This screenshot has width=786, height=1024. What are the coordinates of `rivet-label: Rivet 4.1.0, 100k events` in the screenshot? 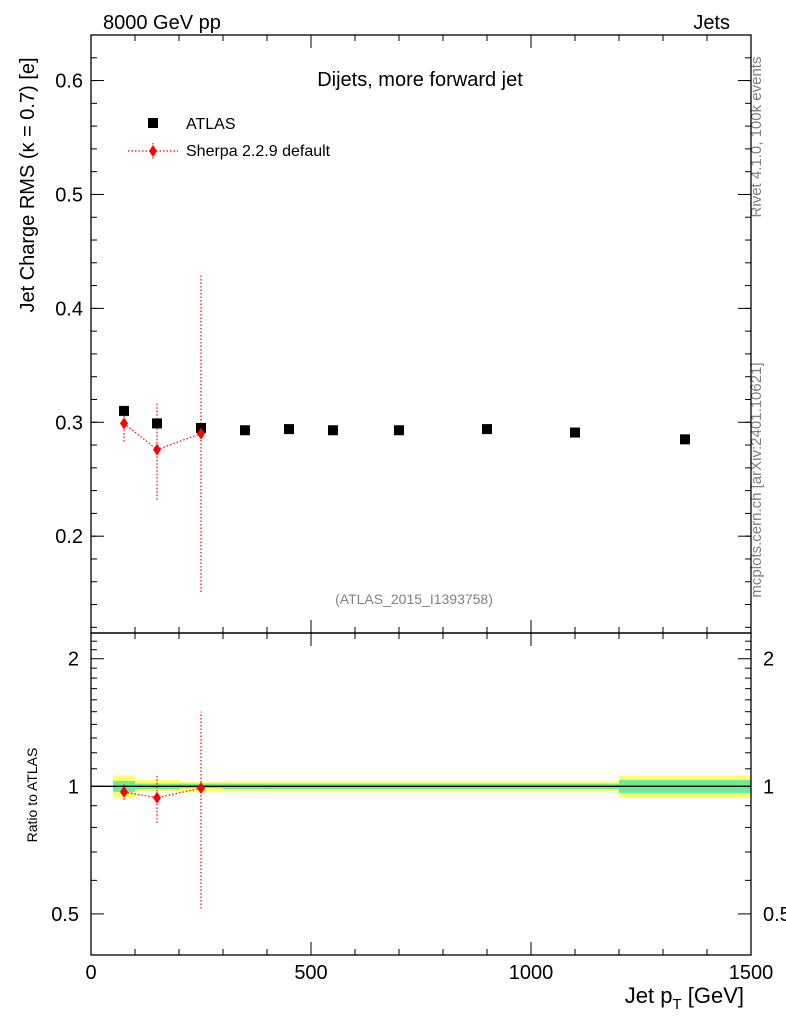 It's located at (756, 137).